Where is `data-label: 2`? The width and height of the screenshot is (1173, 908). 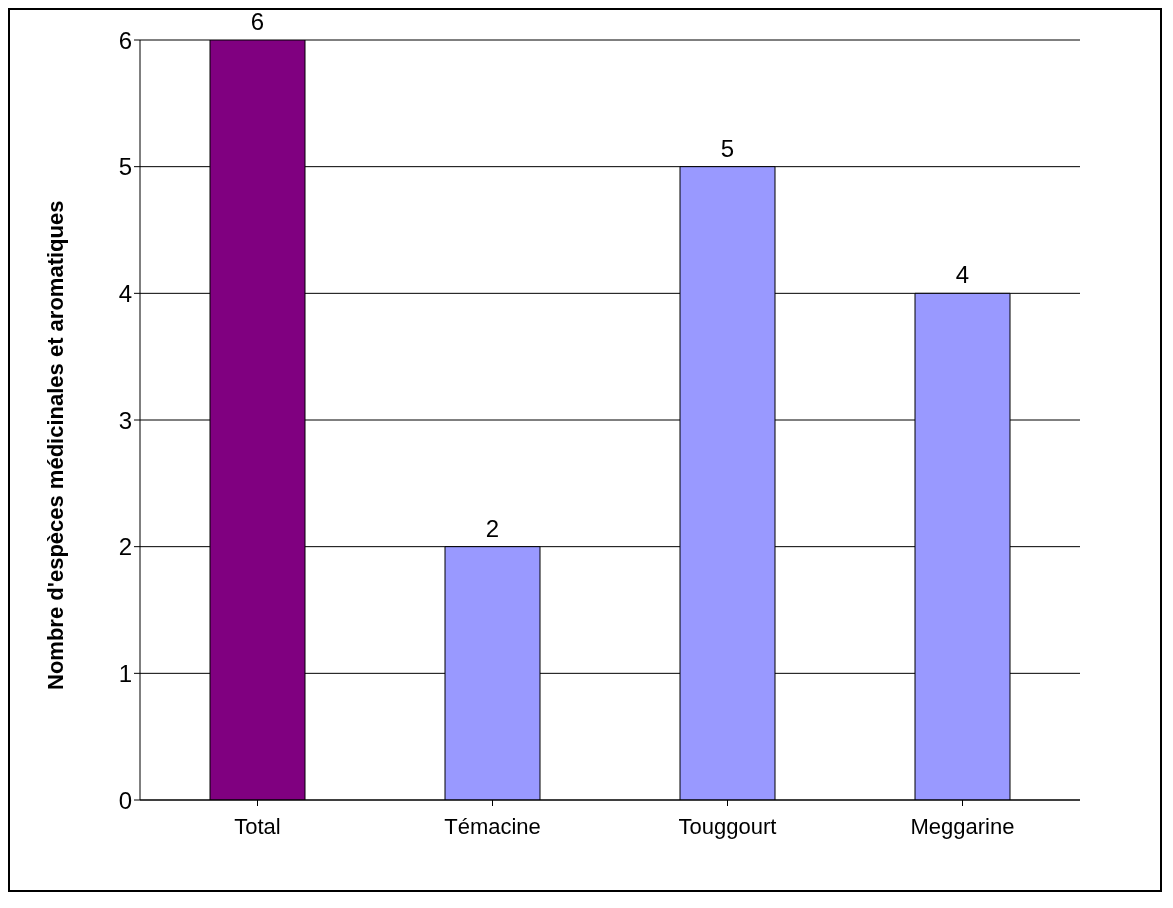
data-label: 2 is located at coordinates (492, 528).